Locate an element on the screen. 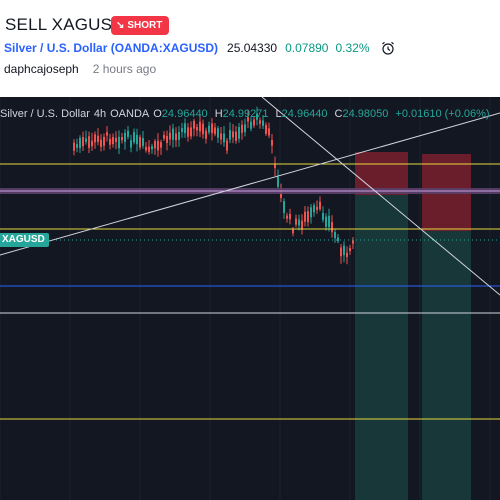 This screenshot has width=500, height=500. price-change-percent: 0.32% is located at coordinates (352, 48).